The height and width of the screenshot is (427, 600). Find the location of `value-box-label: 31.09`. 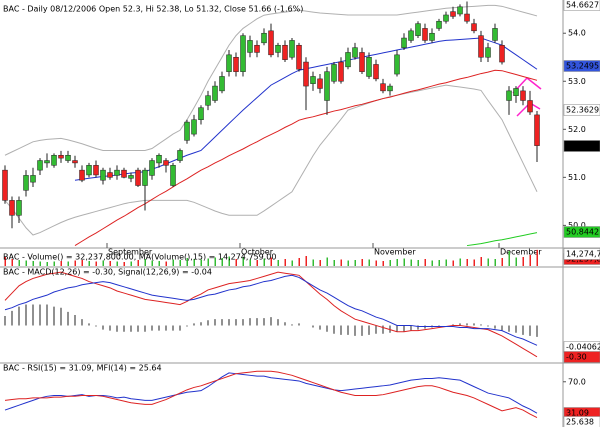

value-box-label: 31.09 is located at coordinates (577, 413).